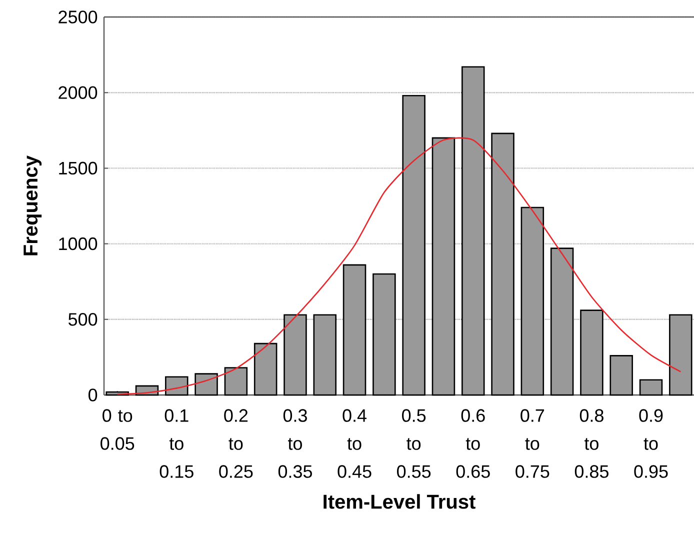  What do you see at coordinates (400, 501) in the screenshot?
I see `x-axis-title: Item-Level Trust` at bounding box center [400, 501].